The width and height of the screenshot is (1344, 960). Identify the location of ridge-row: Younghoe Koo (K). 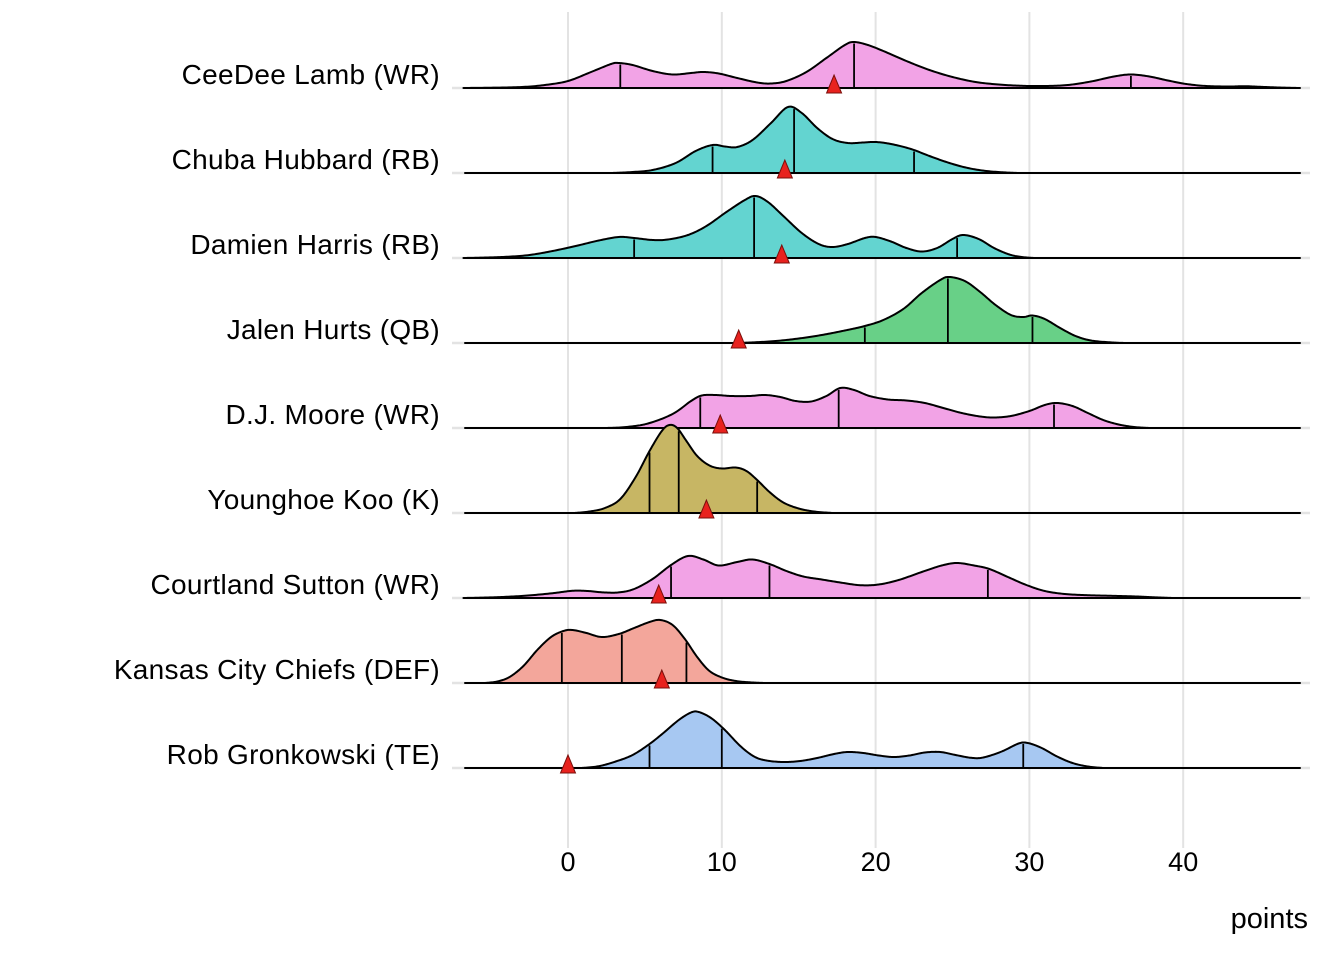
(754, 471).